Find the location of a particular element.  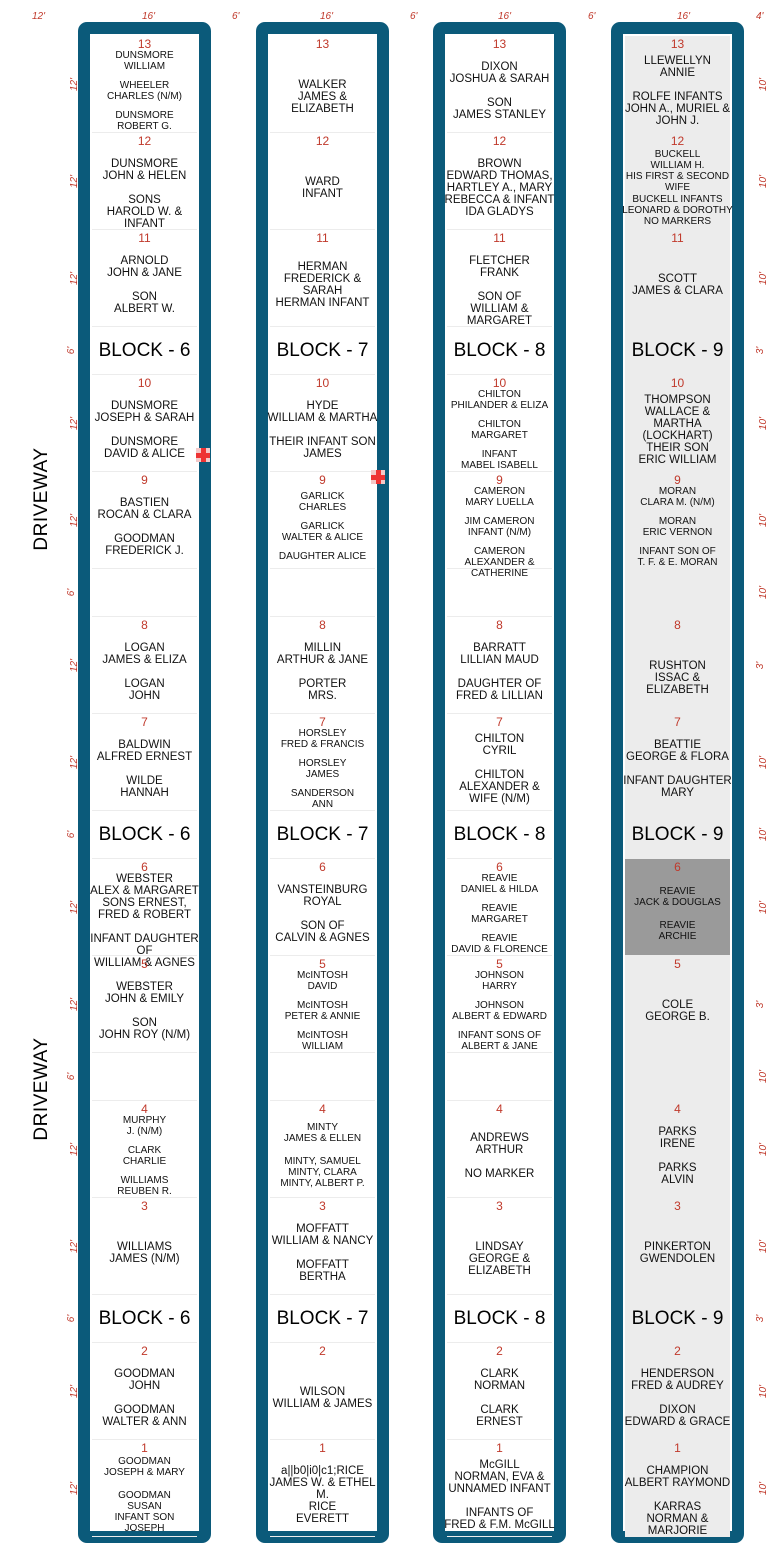

plot-lot: 11 ARNOLD JOHN & JANE SON ALBERT W. is located at coordinates (144, 278).